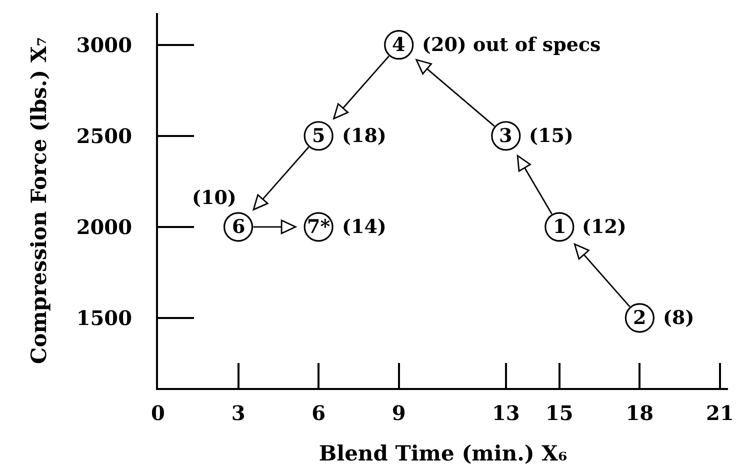 Image resolution: width=740 pixels, height=471 pixels. Describe the element at coordinates (443, 453) in the screenshot. I see `x-axis-title: Blend Time (min.) X₆` at that location.